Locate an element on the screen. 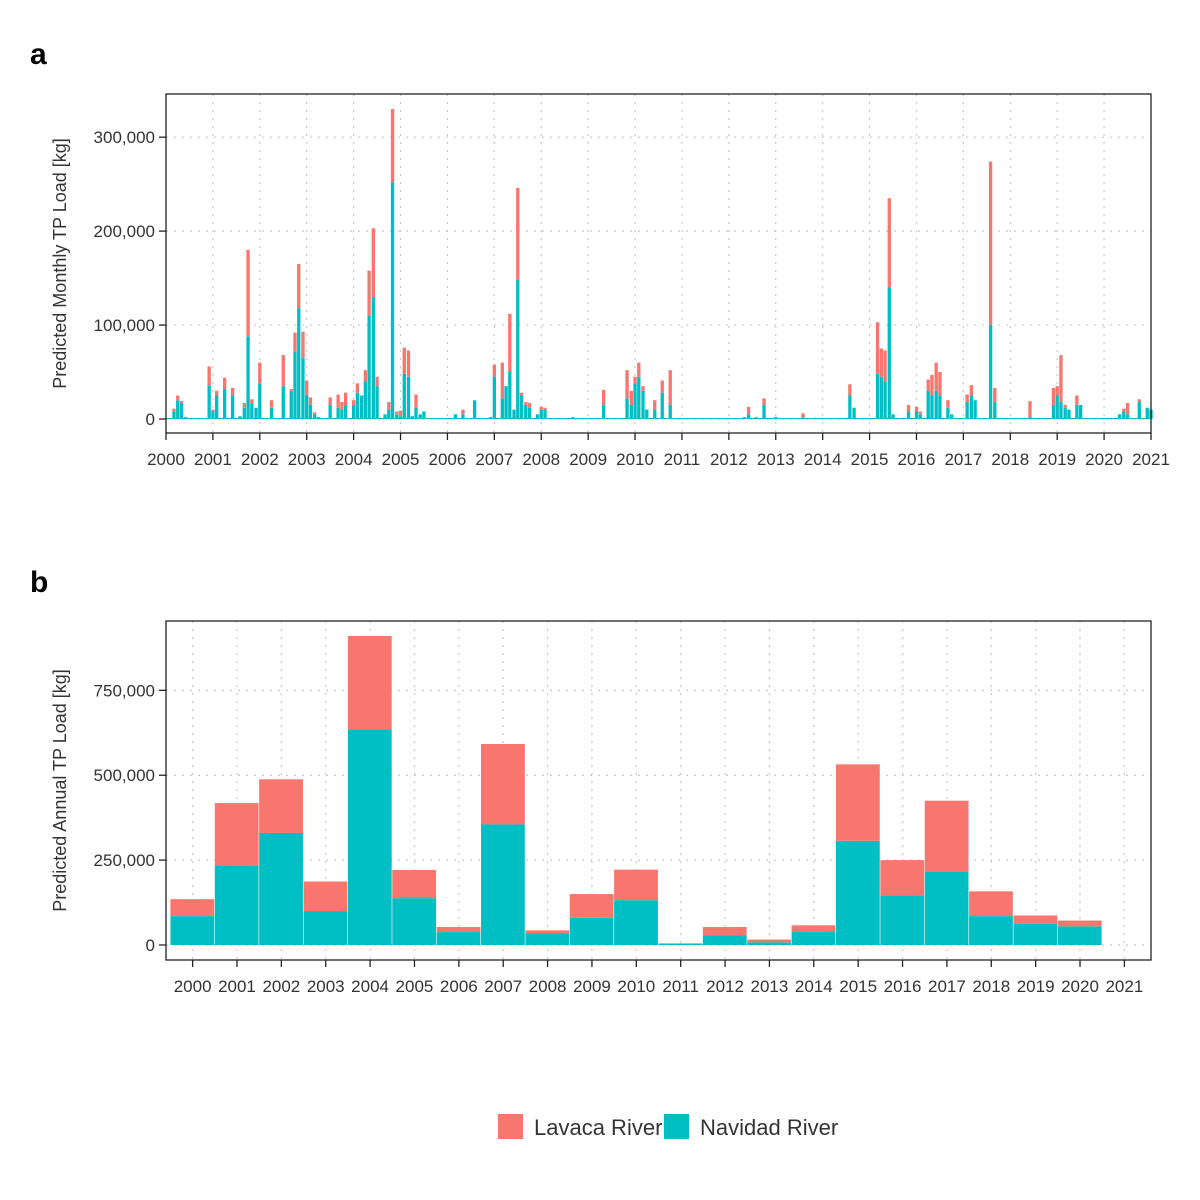 The image size is (1200, 1200). bar-navidad-2018 is located at coordinates (991, 930).